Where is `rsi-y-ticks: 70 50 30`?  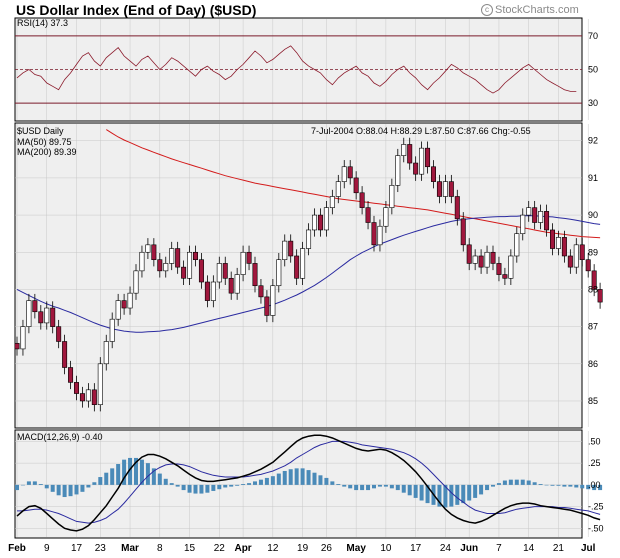
rsi-y-ticks: 70 50 30 is located at coordinates (593, 69).